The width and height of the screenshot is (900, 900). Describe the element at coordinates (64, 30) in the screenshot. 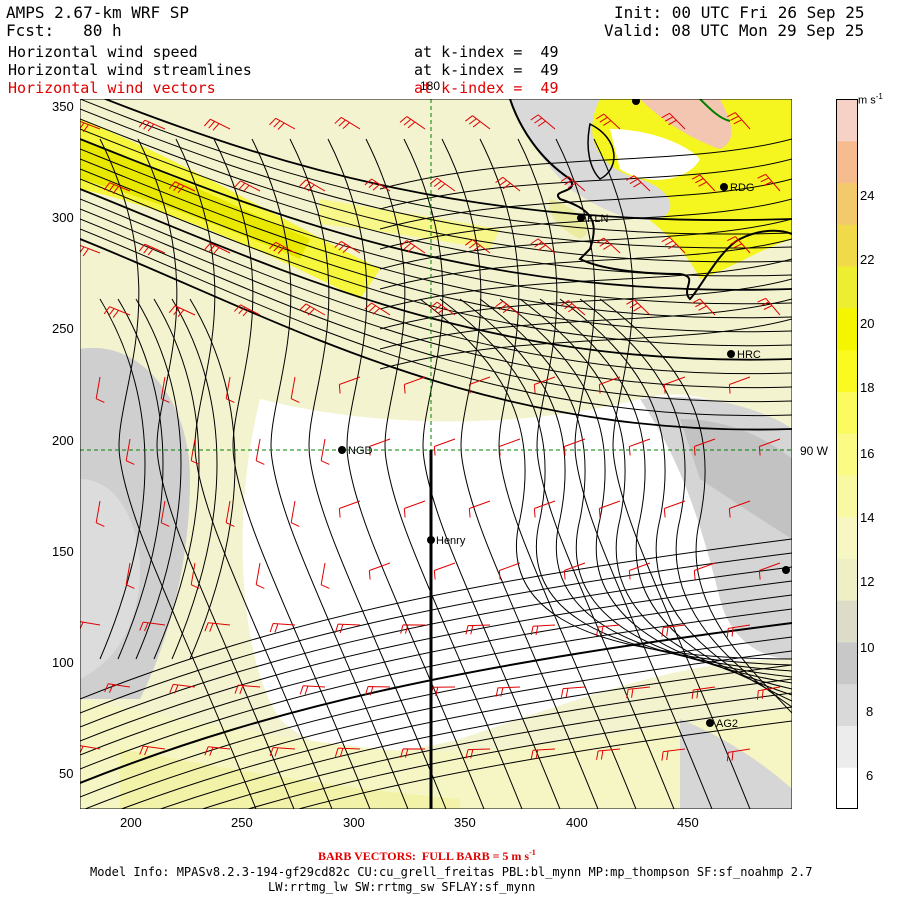

I see `forecast-hour: Fcst: 80 h` at that location.